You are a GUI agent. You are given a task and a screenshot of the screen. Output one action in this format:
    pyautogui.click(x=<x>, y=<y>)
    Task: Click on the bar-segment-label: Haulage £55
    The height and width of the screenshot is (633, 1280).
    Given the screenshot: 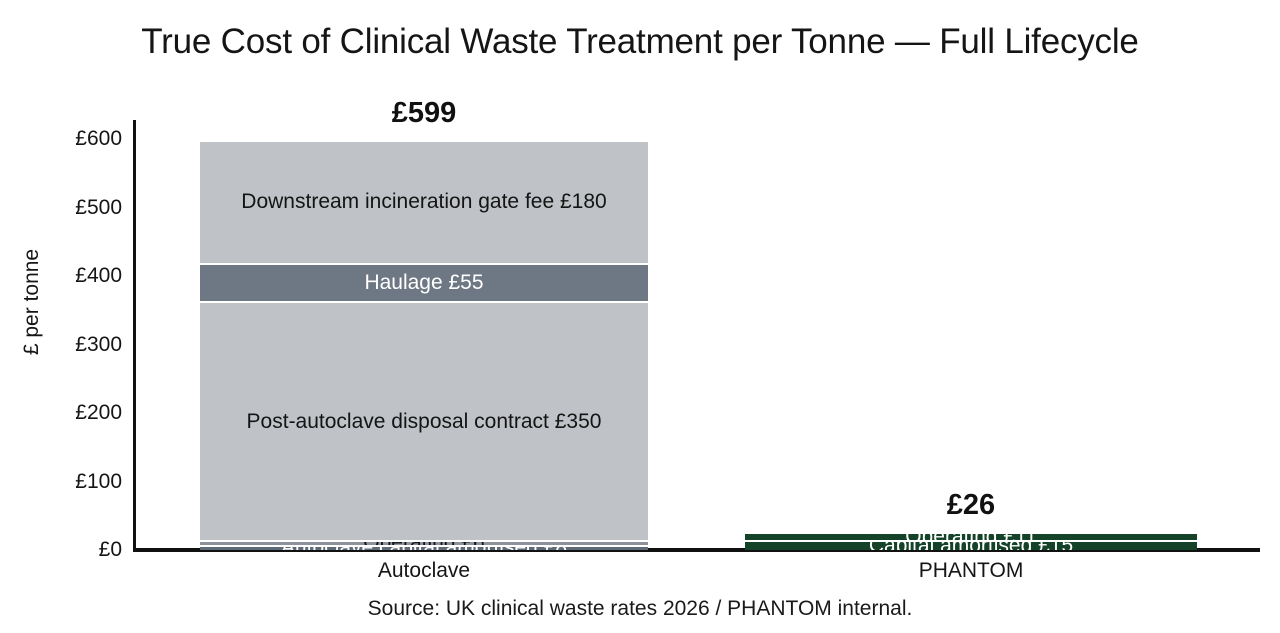 What is the action you would take?
    pyautogui.click(x=424, y=282)
    